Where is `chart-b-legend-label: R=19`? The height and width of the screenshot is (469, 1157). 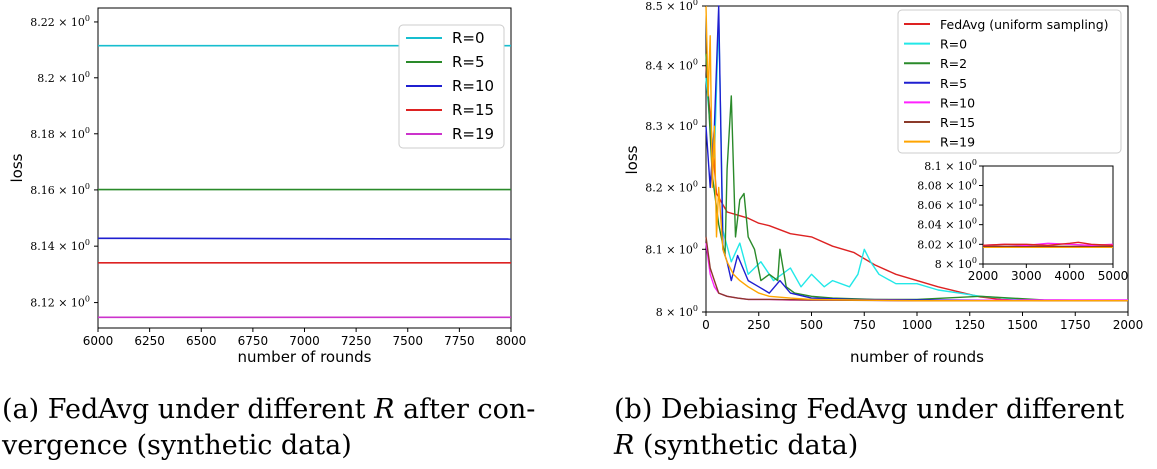 chart-b-legend-label: R=19 is located at coordinates (957, 142).